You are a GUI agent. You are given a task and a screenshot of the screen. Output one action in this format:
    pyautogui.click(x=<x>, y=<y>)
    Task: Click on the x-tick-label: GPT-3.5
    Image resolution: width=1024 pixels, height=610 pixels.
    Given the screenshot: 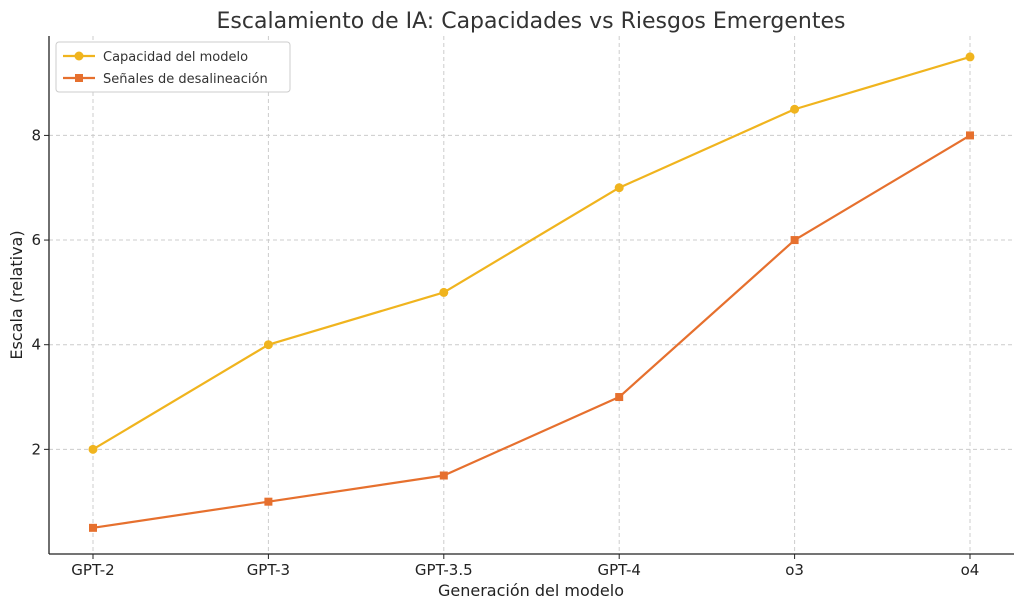 What is the action you would take?
    pyautogui.click(x=444, y=570)
    